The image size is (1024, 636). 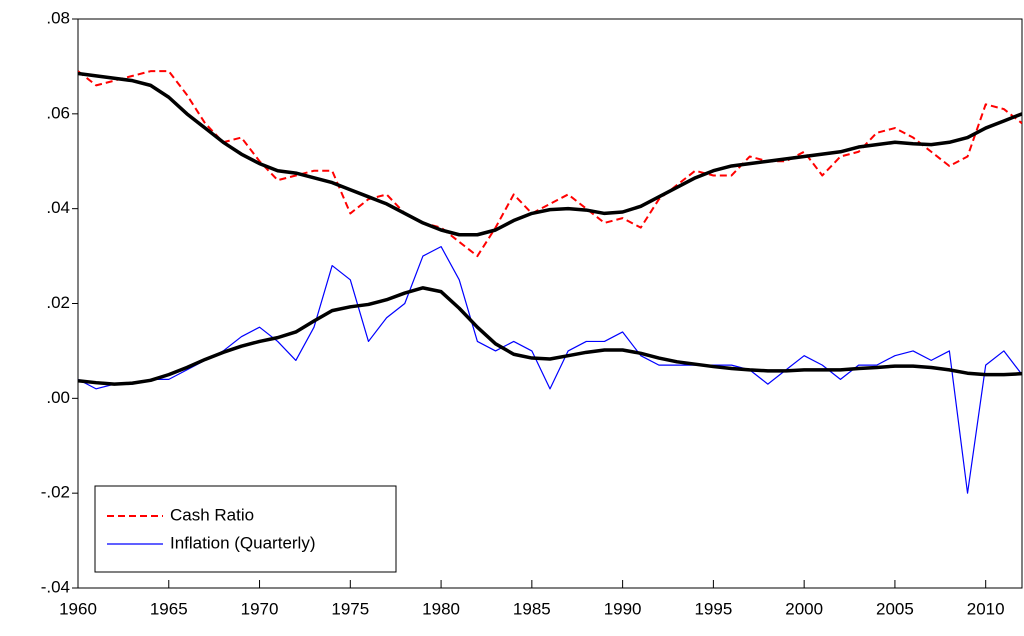 What do you see at coordinates (212, 514) in the screenshot?
I see `legend-label: Cash Ratio` at bounding box center [212, 514].